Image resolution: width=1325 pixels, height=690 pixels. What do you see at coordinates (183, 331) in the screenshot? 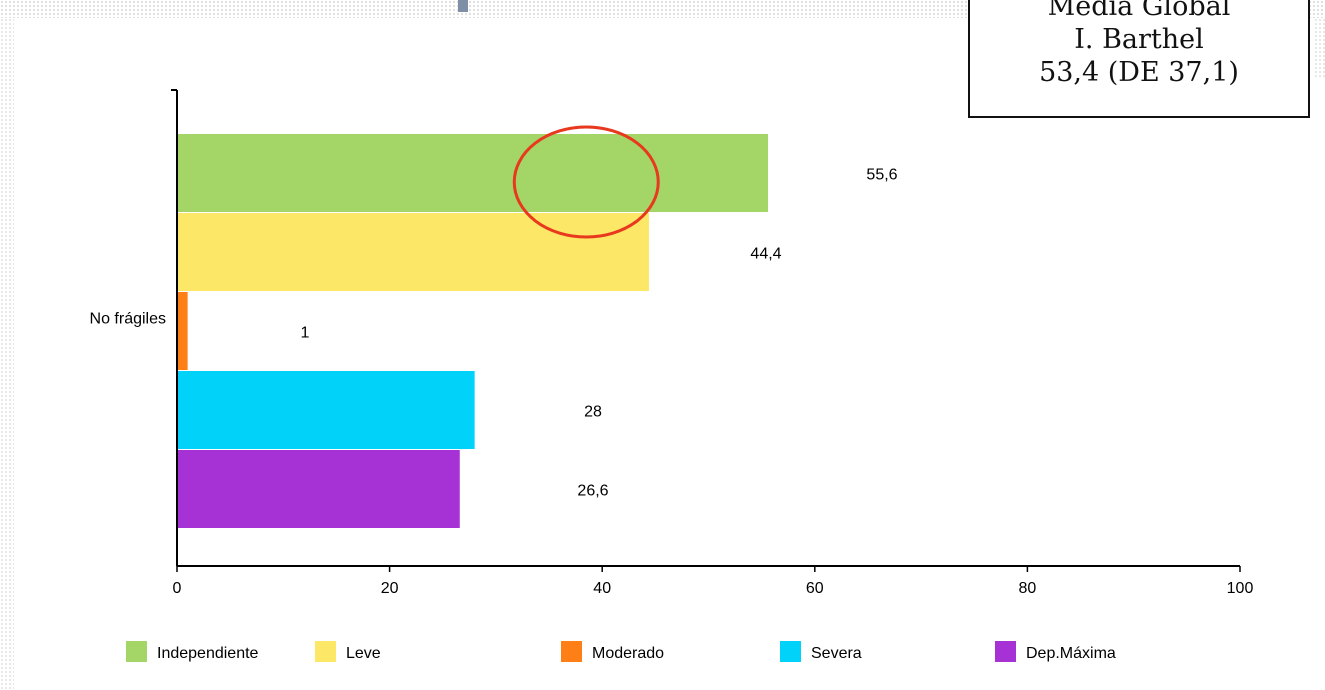
I see `bar-moderado` at bounding box center [183, 331].